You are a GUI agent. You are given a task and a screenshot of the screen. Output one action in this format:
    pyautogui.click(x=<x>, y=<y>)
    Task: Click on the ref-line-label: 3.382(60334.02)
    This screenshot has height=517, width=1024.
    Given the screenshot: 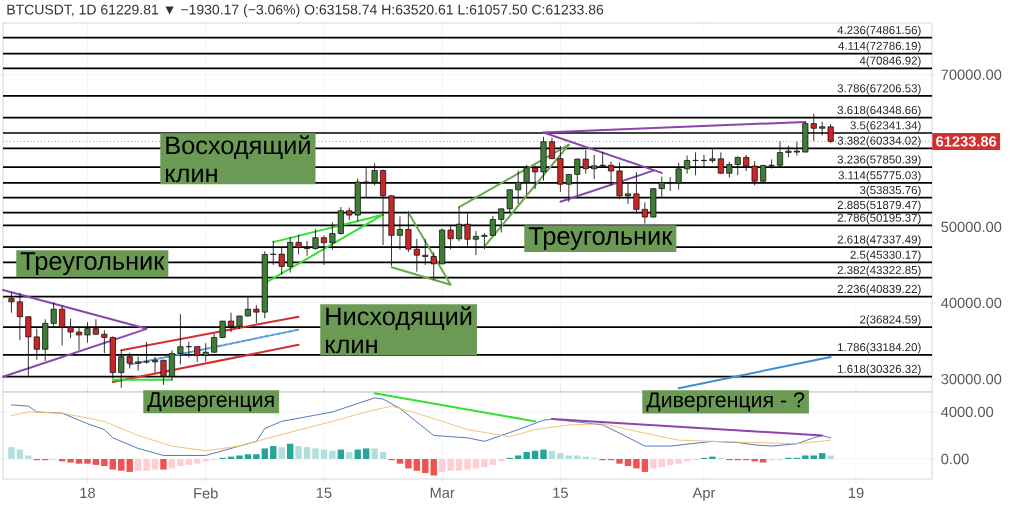 What is the action you would take?
    pyautogui.click(x=879, y=141)
    